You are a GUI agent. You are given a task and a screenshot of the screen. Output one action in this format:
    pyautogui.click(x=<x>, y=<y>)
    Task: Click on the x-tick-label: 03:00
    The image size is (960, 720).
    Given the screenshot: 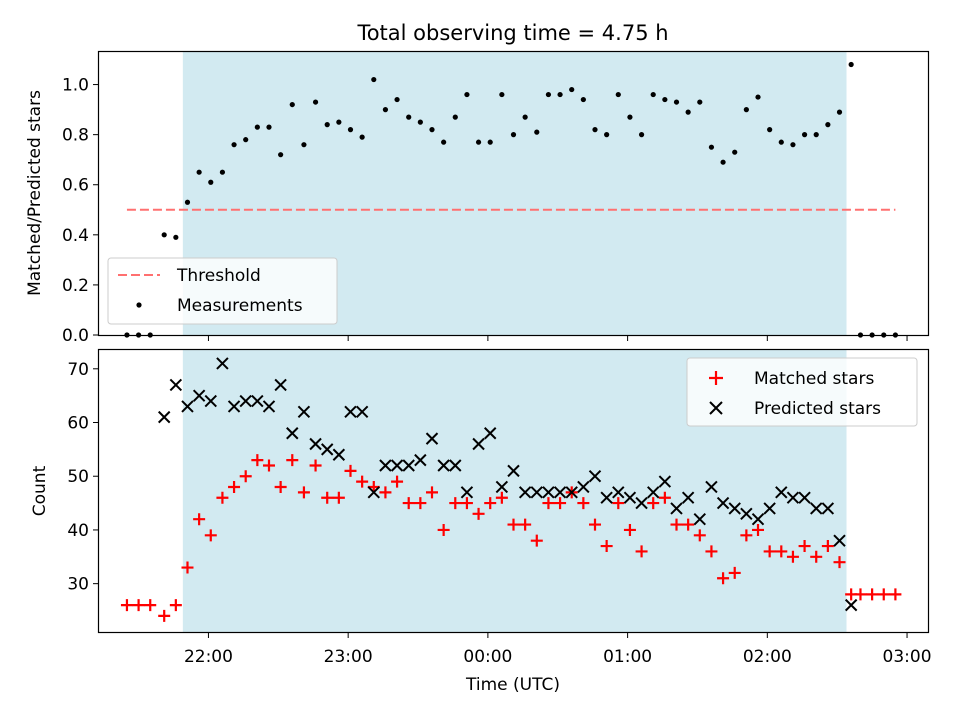 What is the action you would take?
    pyautogui.click(x=907, y=657)
    